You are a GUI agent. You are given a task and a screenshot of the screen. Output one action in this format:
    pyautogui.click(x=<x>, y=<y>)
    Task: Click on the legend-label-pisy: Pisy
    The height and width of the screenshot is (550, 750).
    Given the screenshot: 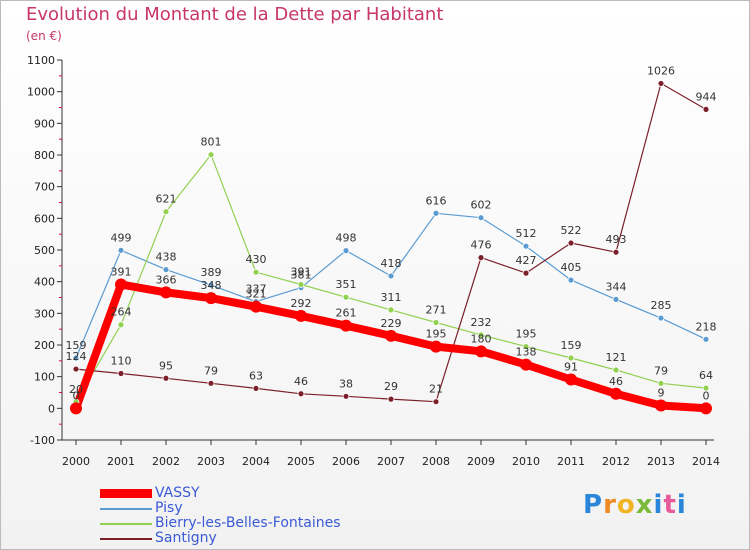 What is the action you would take?
    pyautogui.click(x=169, y=508)
    